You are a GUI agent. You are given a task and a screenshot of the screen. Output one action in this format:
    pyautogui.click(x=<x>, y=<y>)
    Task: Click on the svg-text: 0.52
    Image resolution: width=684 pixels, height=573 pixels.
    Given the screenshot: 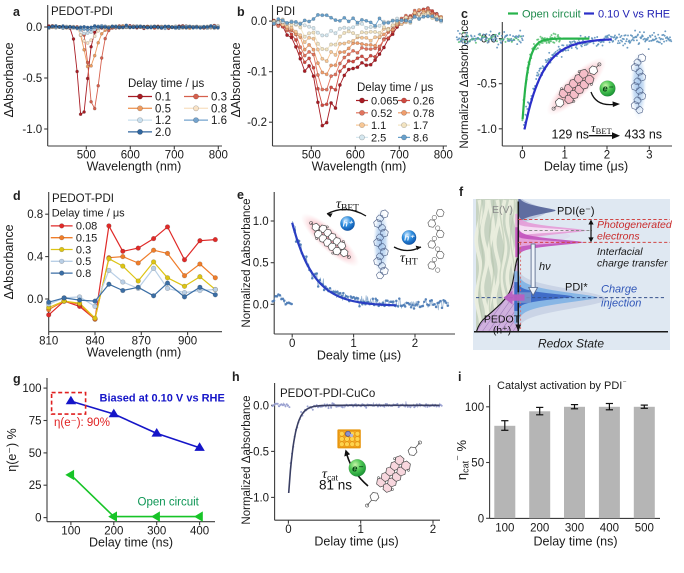 What is the action you would take?
    pyautogui.click(x=381, y=114)
    